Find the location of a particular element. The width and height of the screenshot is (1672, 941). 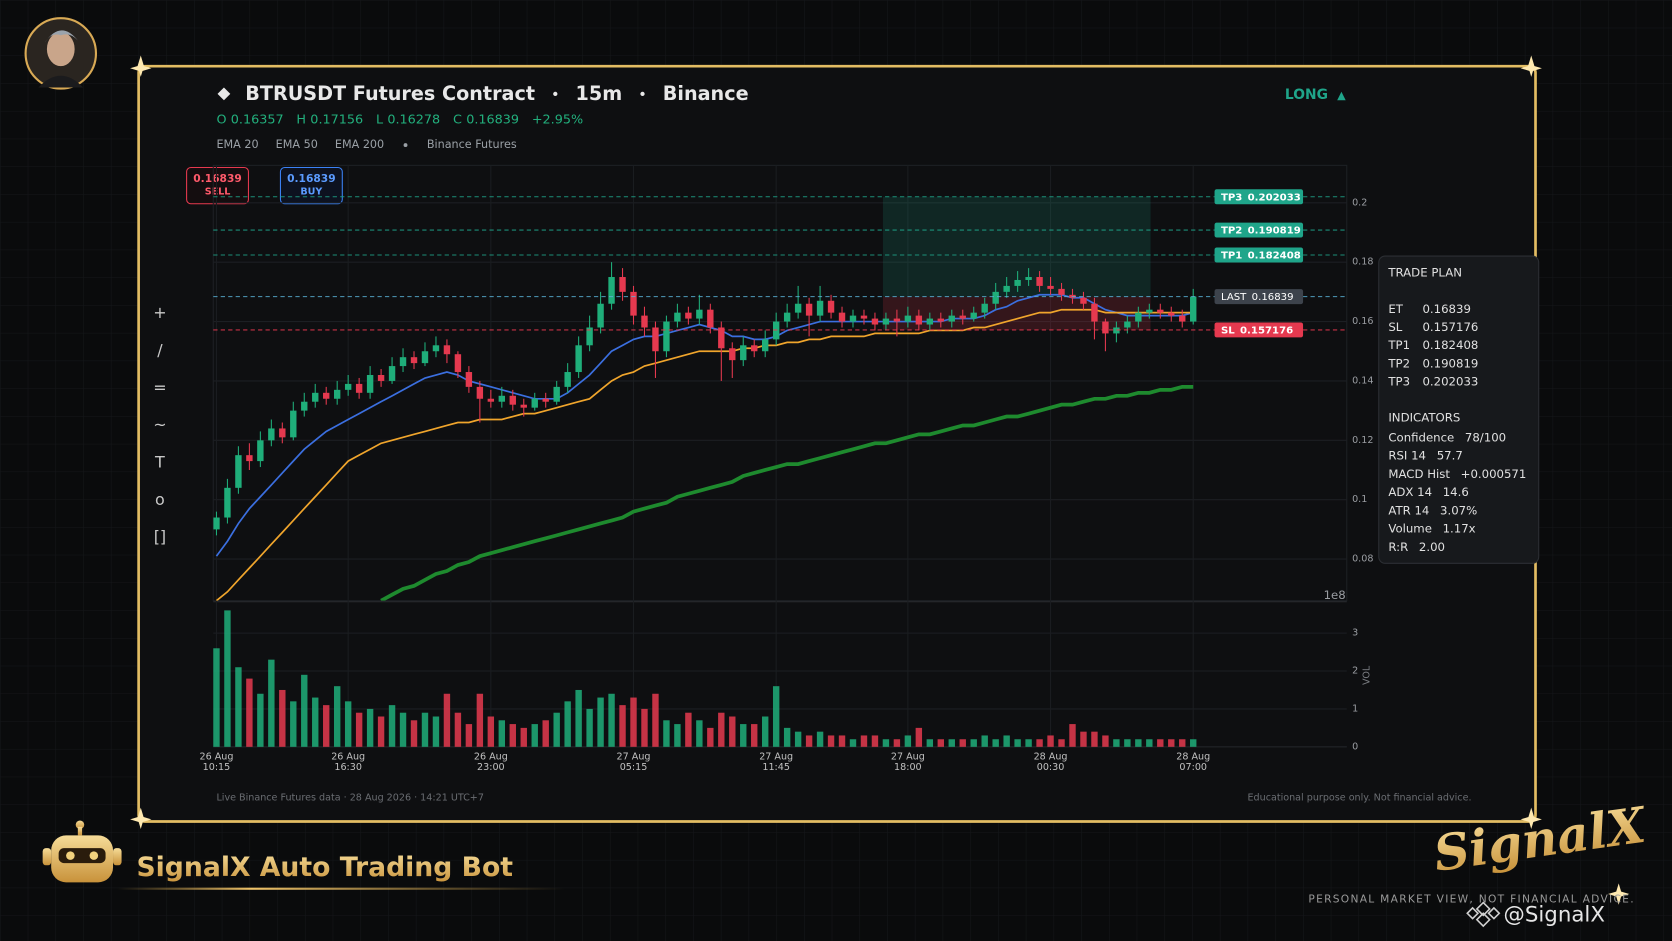

ohlc-value: 0.16278 is located at coordinates (413, 119).